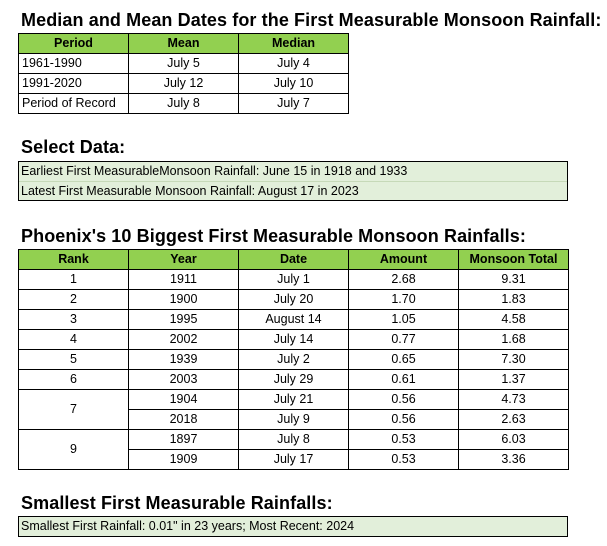  I want to click on rank-cell: 1, so click(73, 279).